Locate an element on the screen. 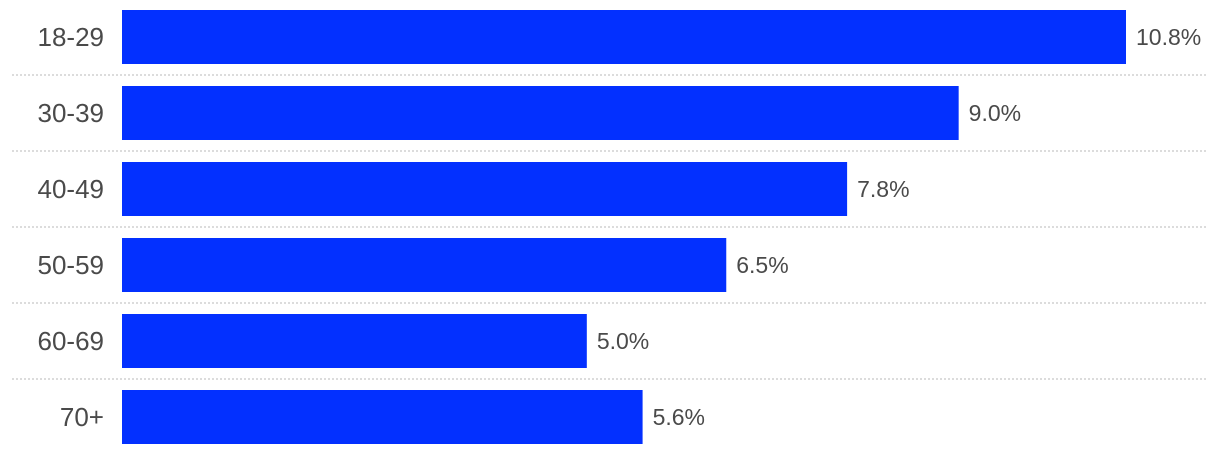  value-label: 6.5% is located at coordinates (762, 265).